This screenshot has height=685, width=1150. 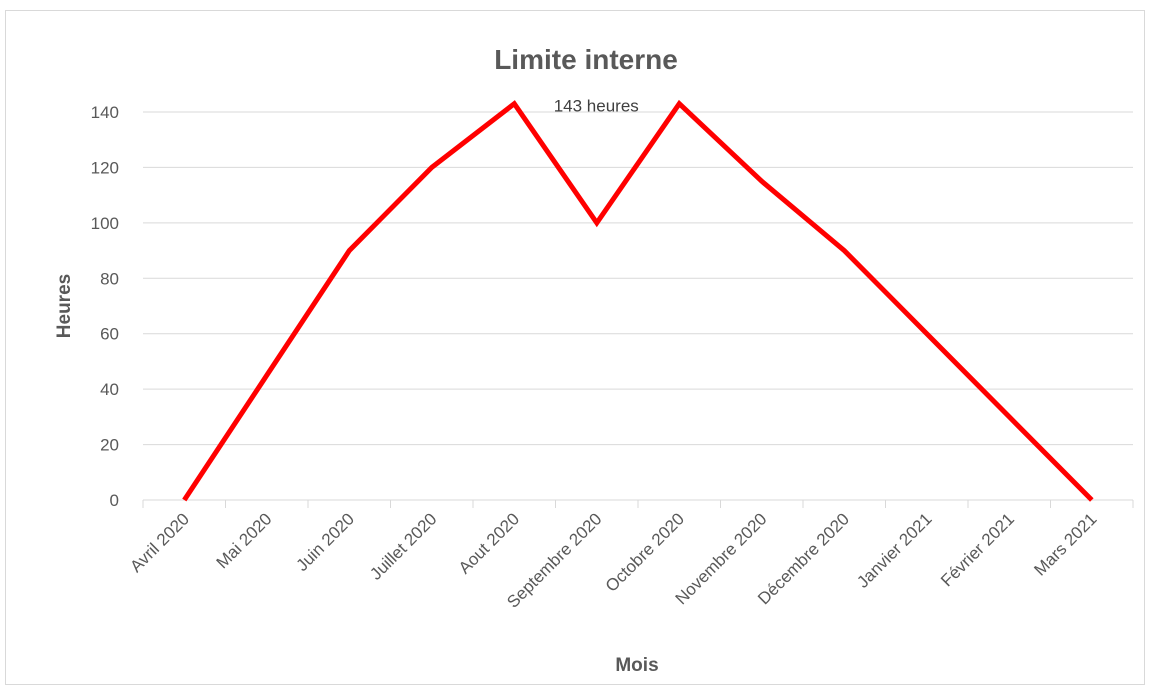 What do you see at coordinates (489, 543) in the screenshot?
I see `x-tick-label: Aout 2020` at bounding box center [489, 543].